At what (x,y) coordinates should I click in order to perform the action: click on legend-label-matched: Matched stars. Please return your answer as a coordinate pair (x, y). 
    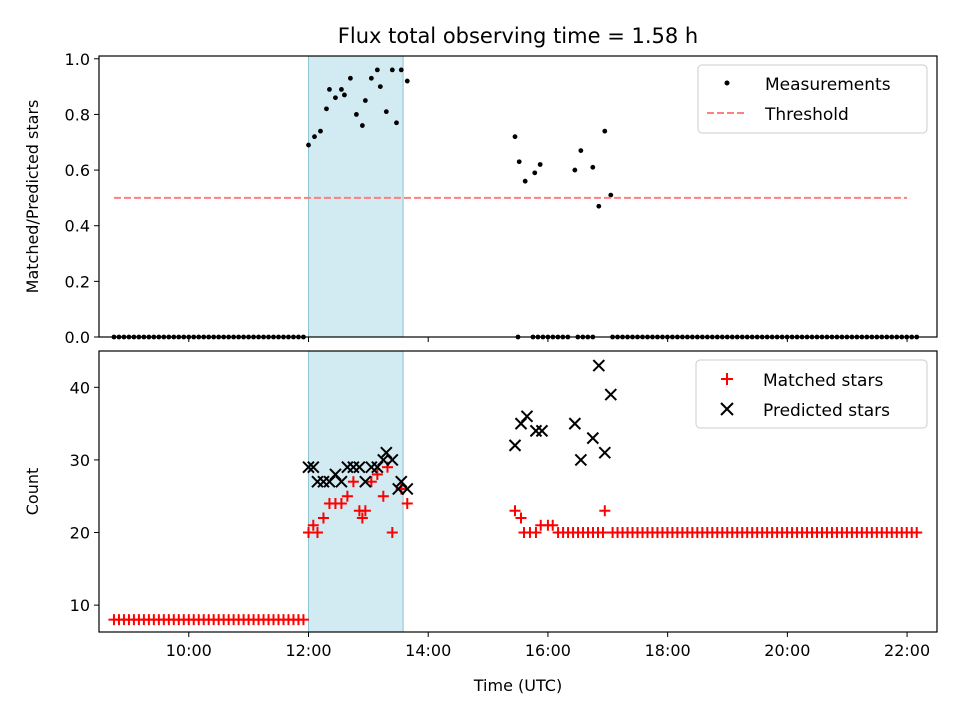
    Looking at the image, I should click on (823, 381).